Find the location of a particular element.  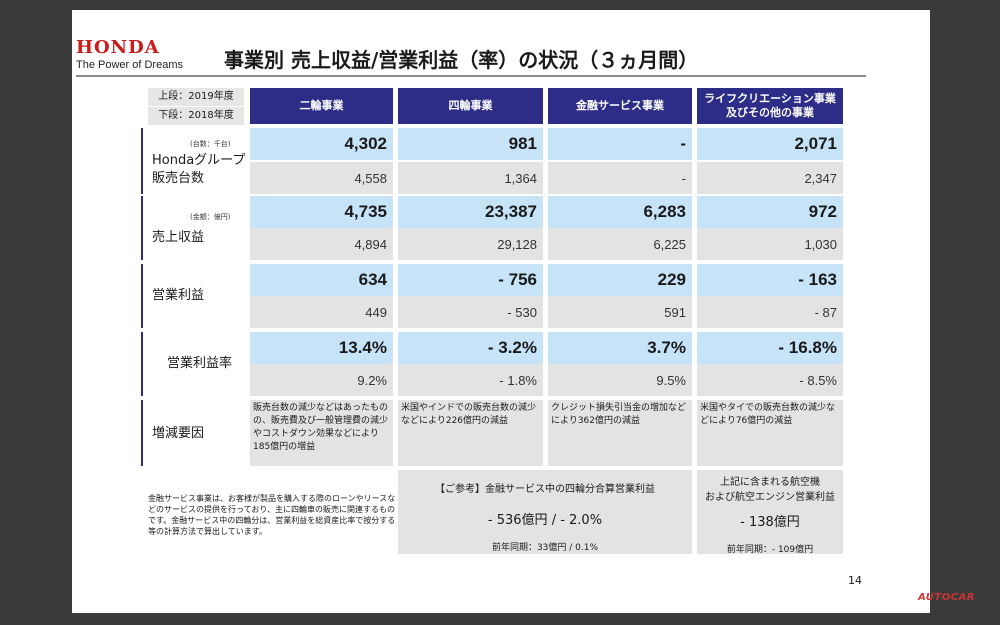

column-header-life-creation: ライフクリエーション事業 及びその他の事業 is located at coordinates (770, 106).